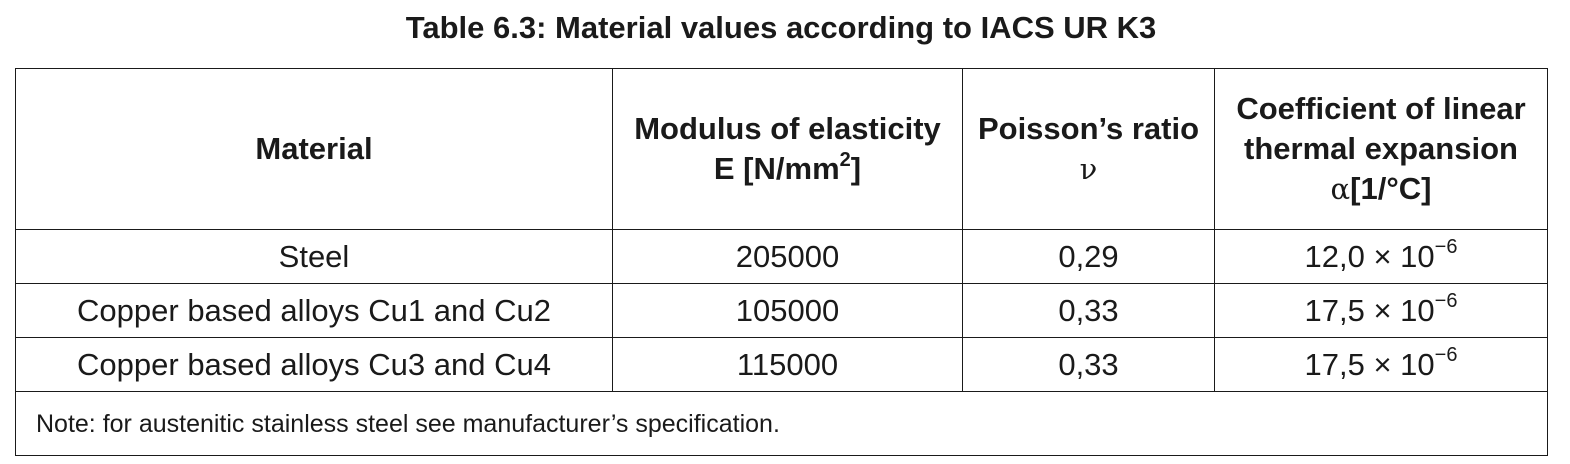  Describe the element at coordinates (1369, 256) in the screenshot. I see `cte-mantissa: 12,0 × 10` at that location.